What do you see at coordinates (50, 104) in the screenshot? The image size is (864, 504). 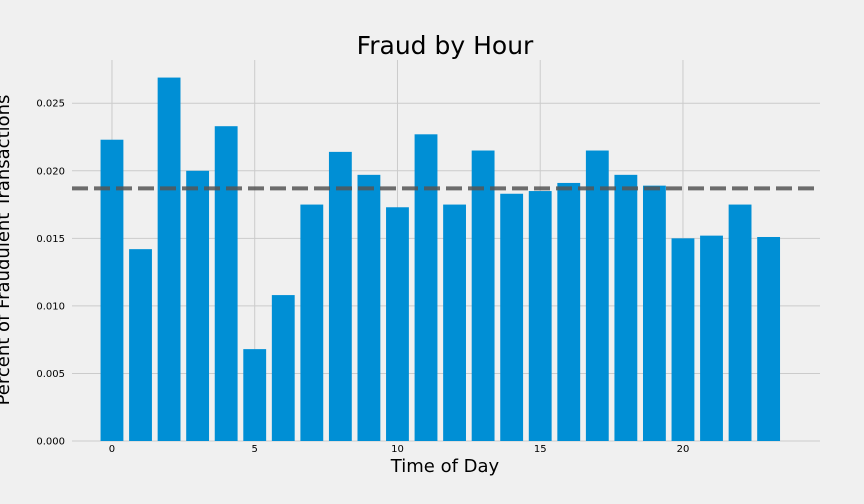 I see `y-tick-label: 0.025` at bounding box center [50, 104].